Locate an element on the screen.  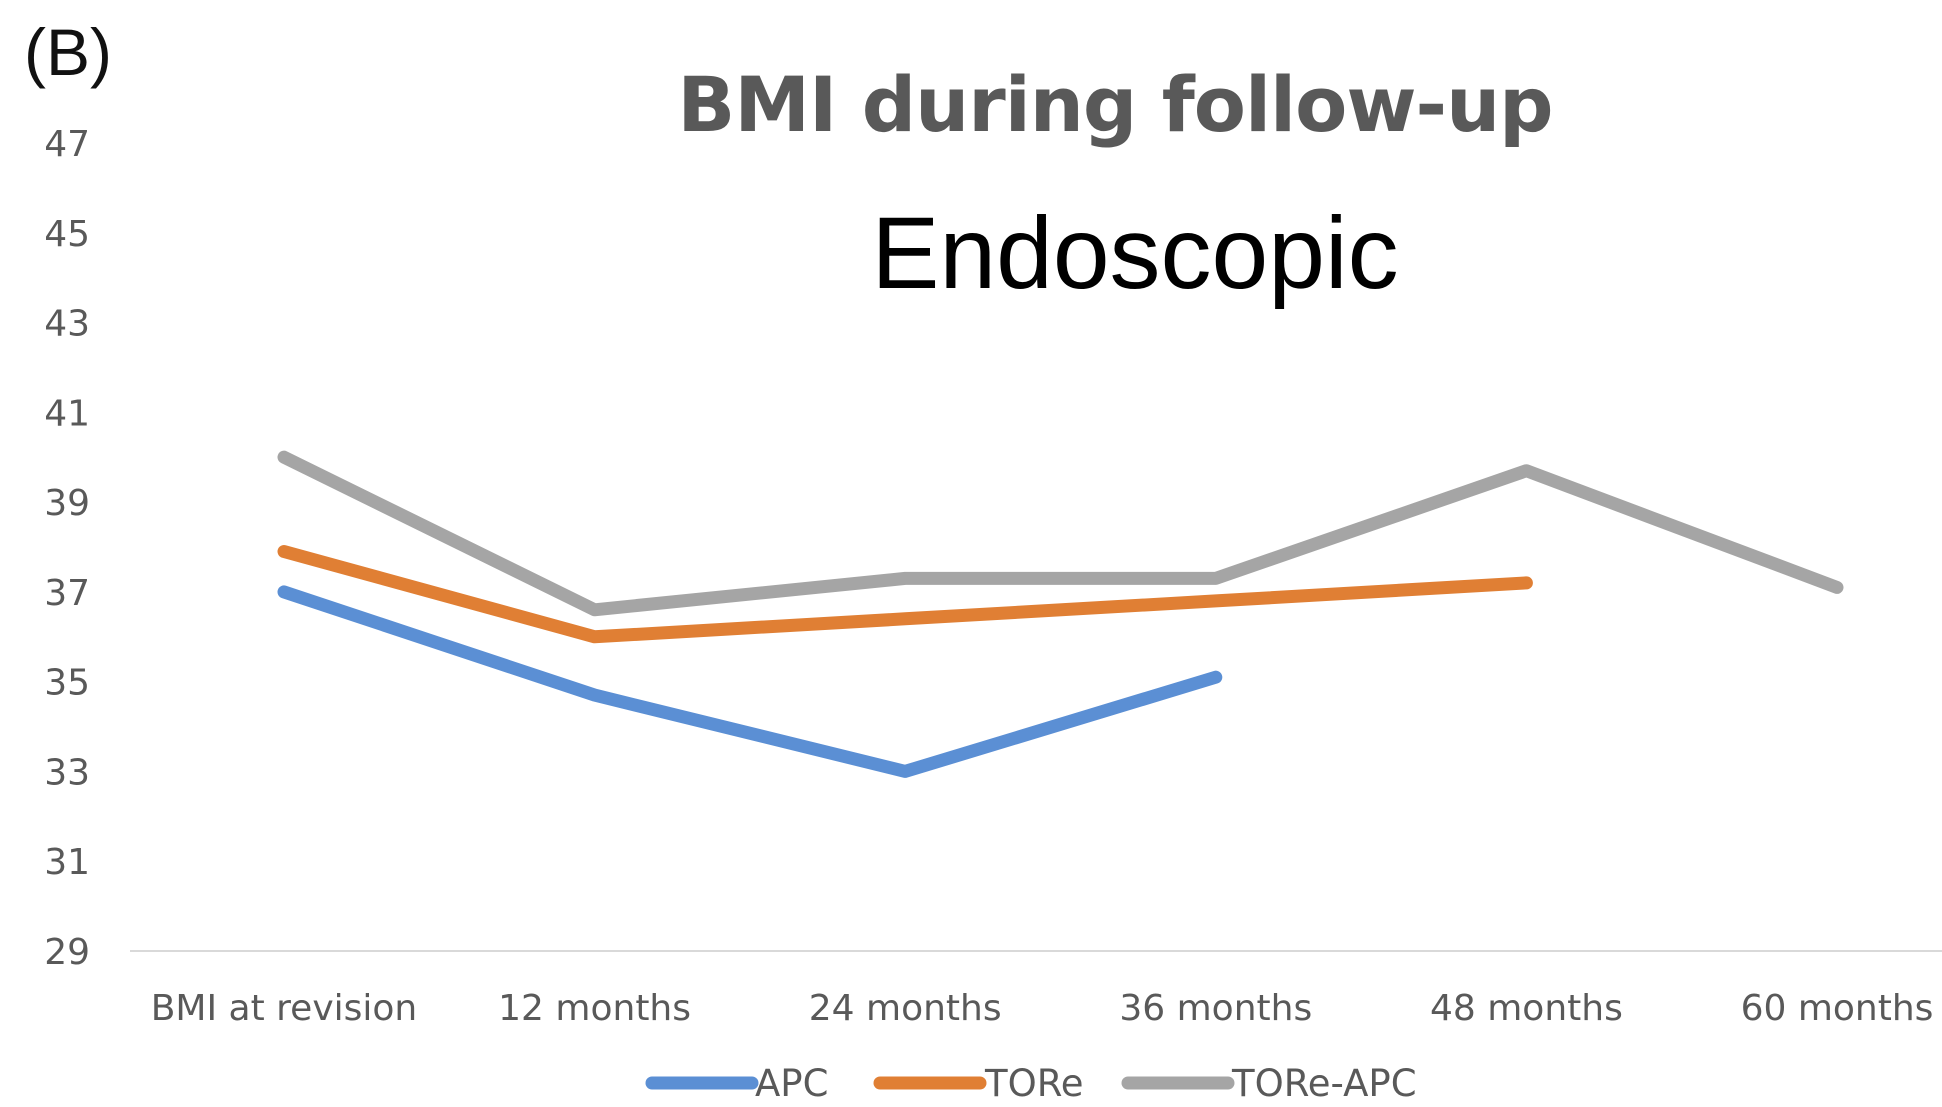
series-line-tore is located at coordinates (905, 594).